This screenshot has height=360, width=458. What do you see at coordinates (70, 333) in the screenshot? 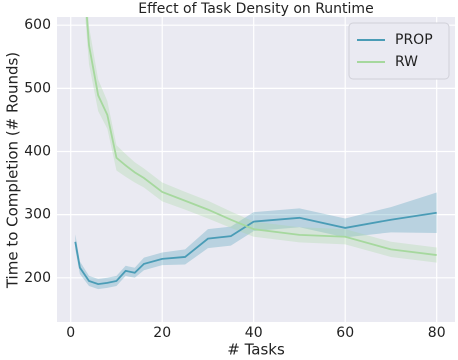
I see `x-tick-label: 0` at bounding box center [70, 333].